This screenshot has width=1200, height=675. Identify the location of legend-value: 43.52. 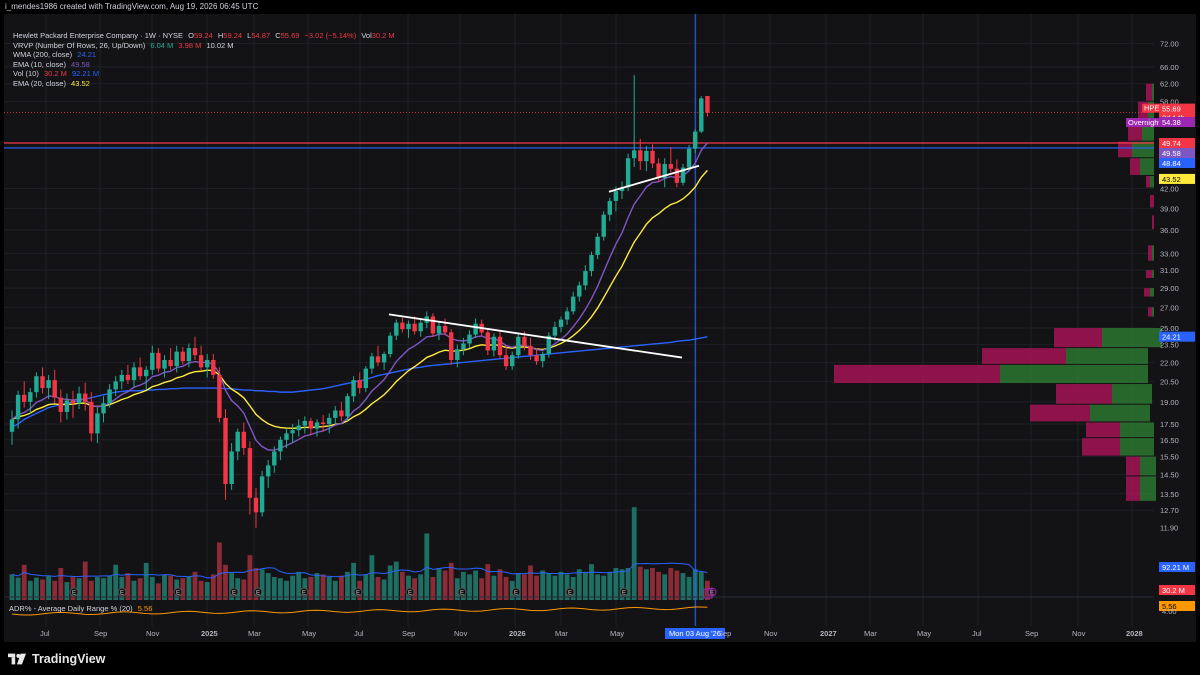
(80, 83).